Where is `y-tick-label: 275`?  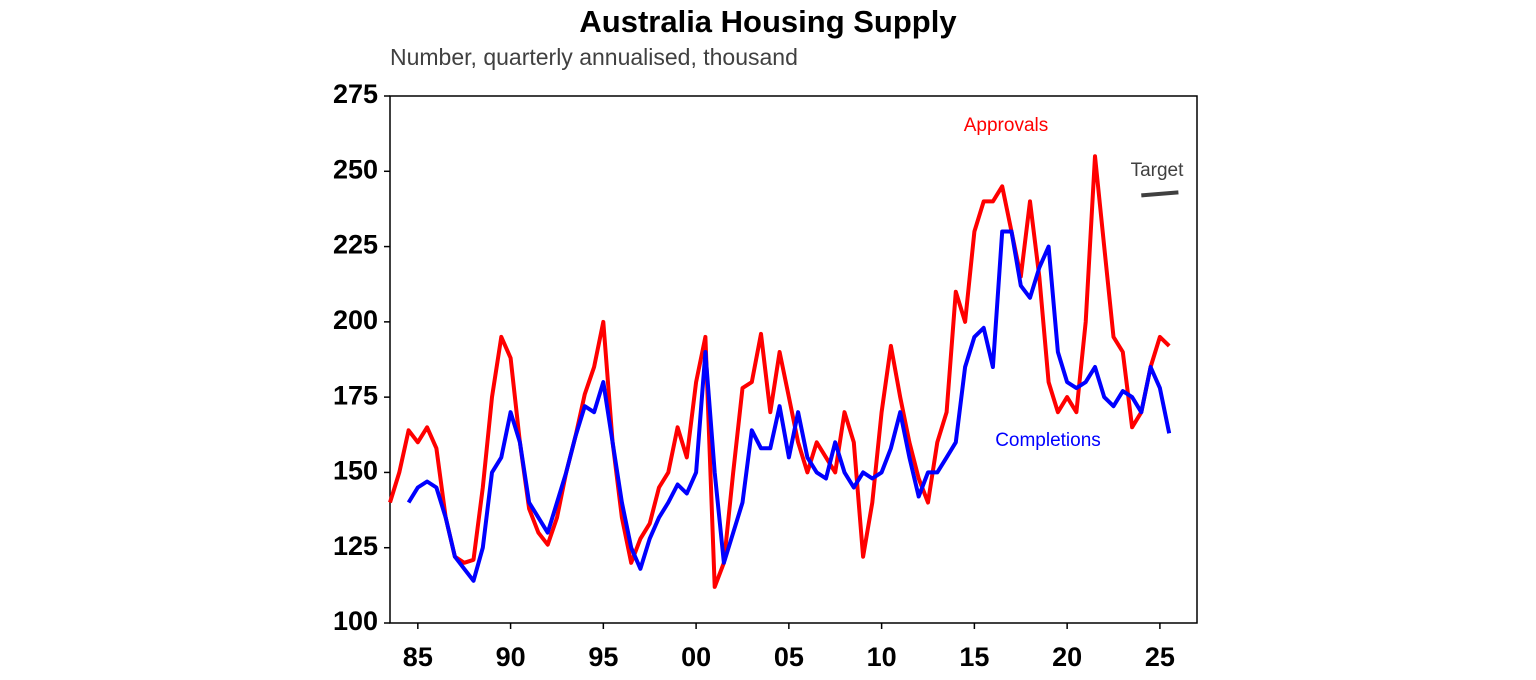 y-tick-label: 275 is located at coordinates (355, 94).